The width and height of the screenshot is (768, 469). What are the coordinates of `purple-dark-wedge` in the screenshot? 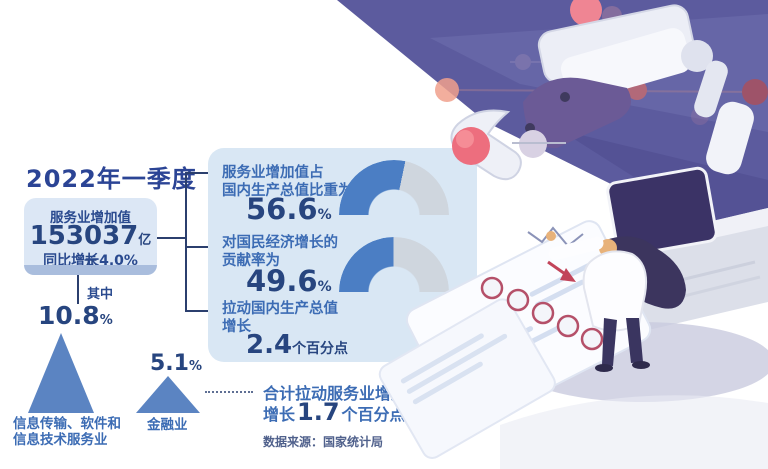 It's located at (664, 196).